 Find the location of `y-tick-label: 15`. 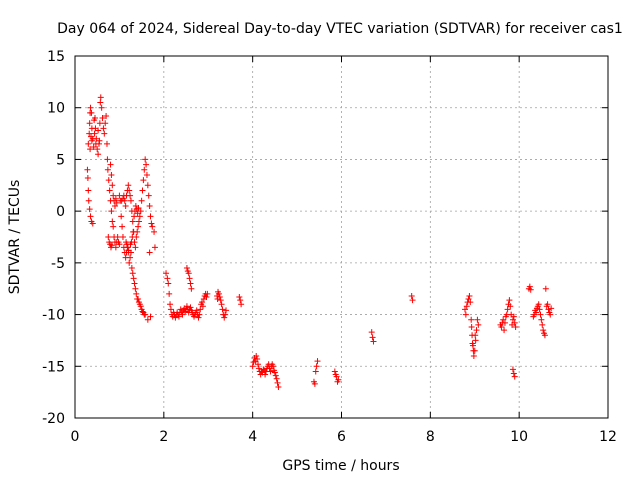

y-tick-label: 15 is located at coordinates (56, 57).